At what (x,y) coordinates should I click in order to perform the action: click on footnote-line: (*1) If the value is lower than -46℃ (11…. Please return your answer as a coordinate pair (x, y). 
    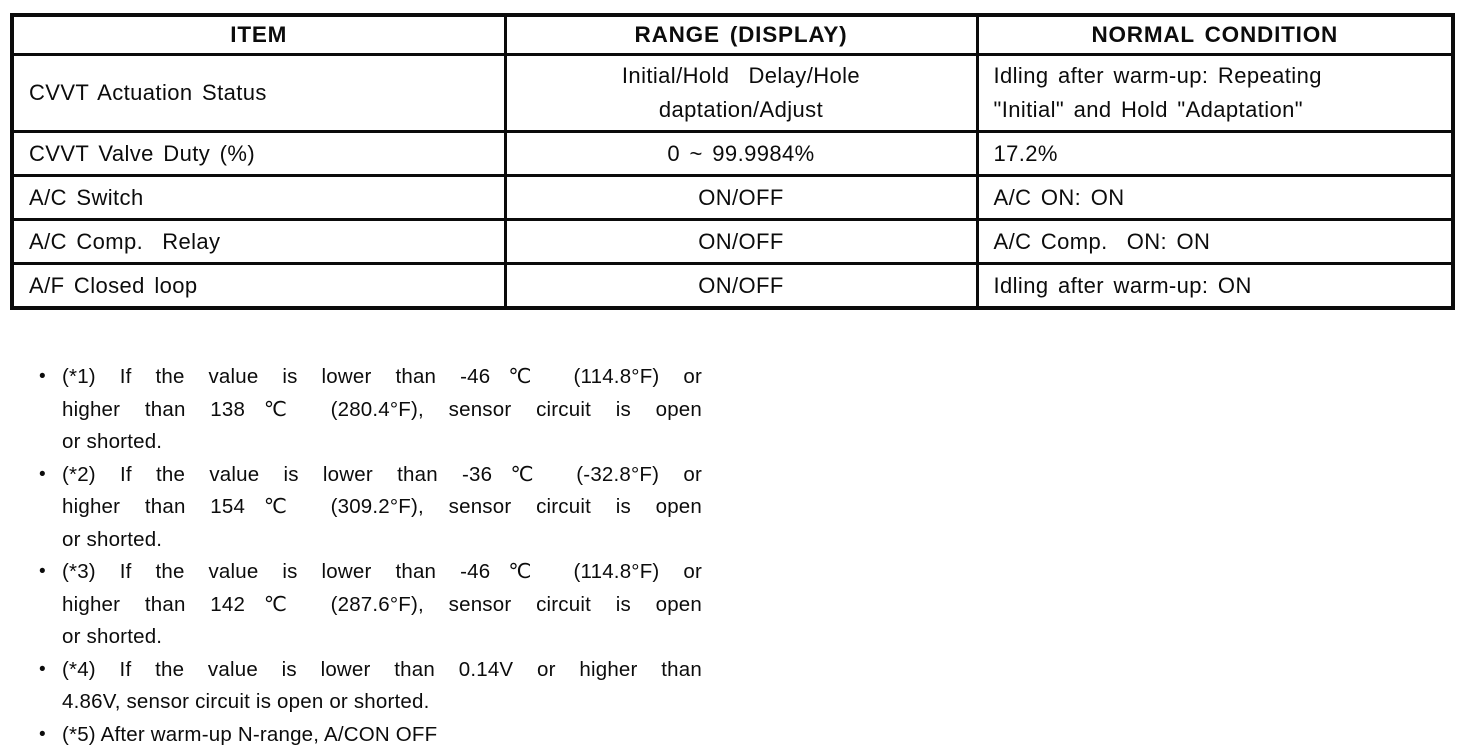
    Looking at the image, I should click on (382, 377).